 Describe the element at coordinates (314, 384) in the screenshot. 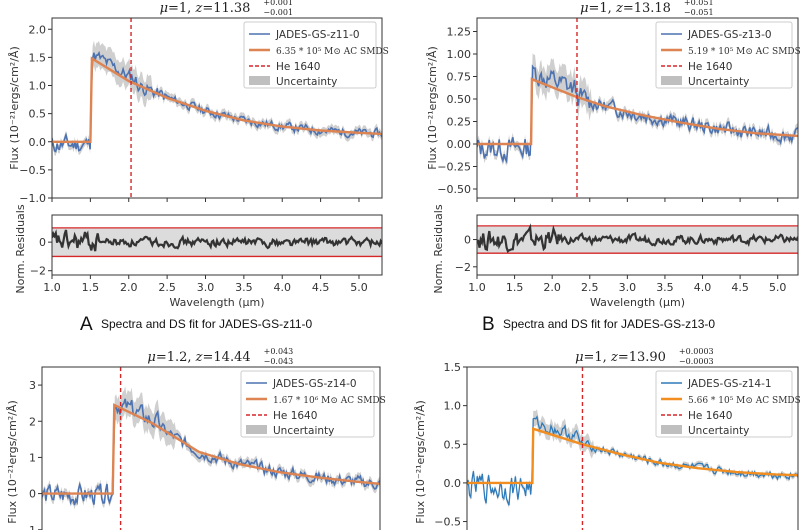

I see `legend-label-spectrum: JADES-GS-z14-0` at that location.